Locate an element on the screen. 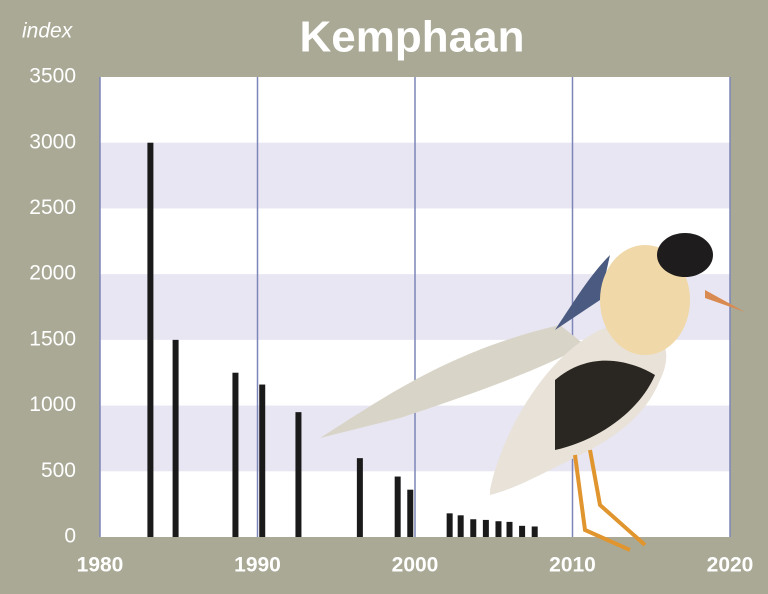 The image size is (768, 594). y-tick-label: 3000 is located at coordinates (52, 141).